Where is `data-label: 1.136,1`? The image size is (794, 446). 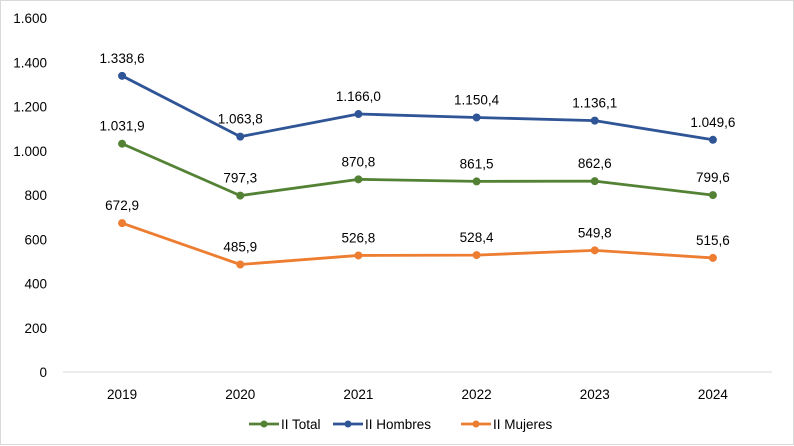 data-label: 1.136,1 is located at coordinates (594, 103).